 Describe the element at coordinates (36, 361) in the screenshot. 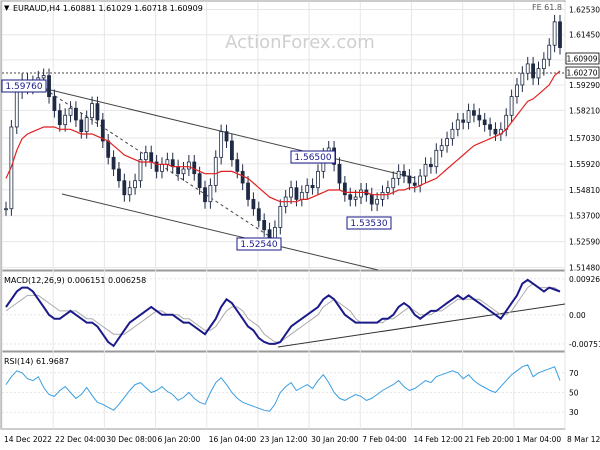

I see `rsi-header: RSI(14) 61.9687` at that location.